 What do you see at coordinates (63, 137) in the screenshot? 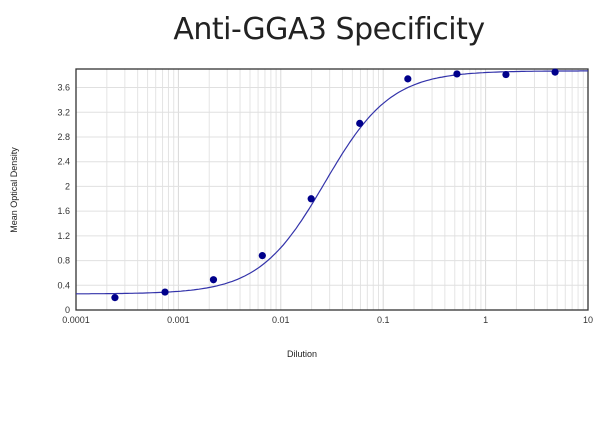
I see `y-tick-label: 2.8` at bounding box center [63, 137].